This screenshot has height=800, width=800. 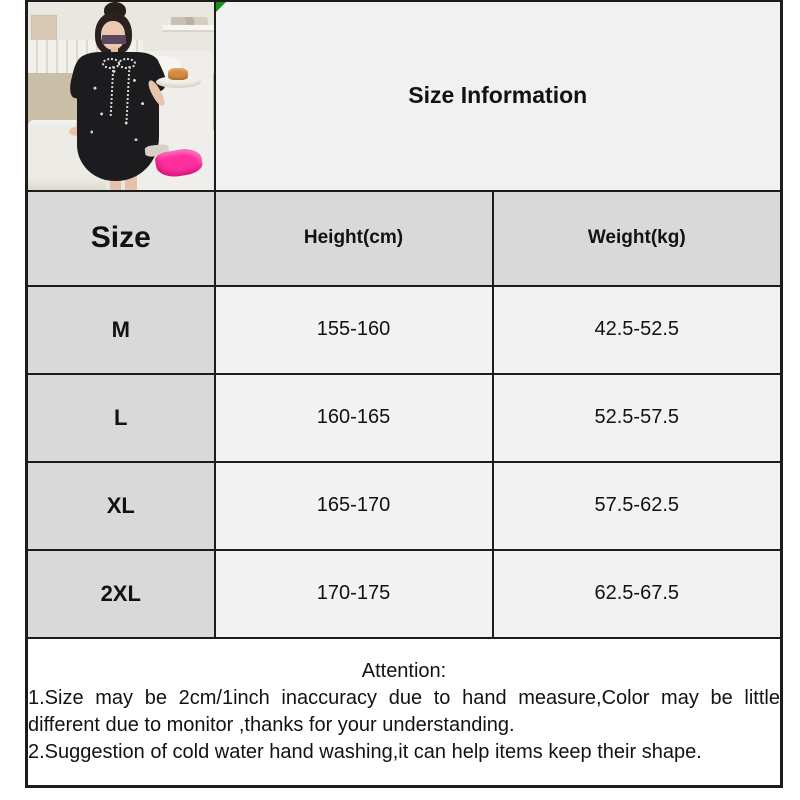 I want to click on height-cell: 165-170, so click(x=353, y=505).